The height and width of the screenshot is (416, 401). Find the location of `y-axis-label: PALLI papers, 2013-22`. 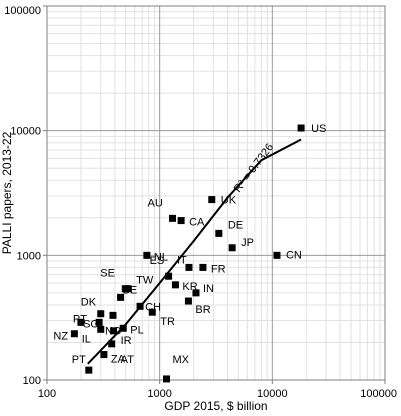

y-axis-label: PALLI papers, 2013-22 is located at coordinates (7, 192).